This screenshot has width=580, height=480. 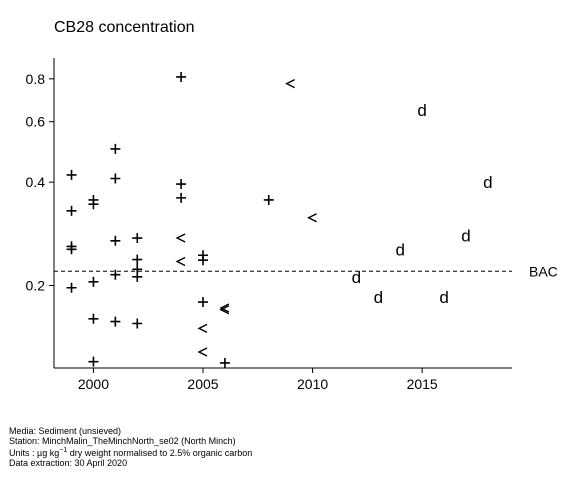 I want to click on x-tick-label: 2015, so click(x=422, y=384).